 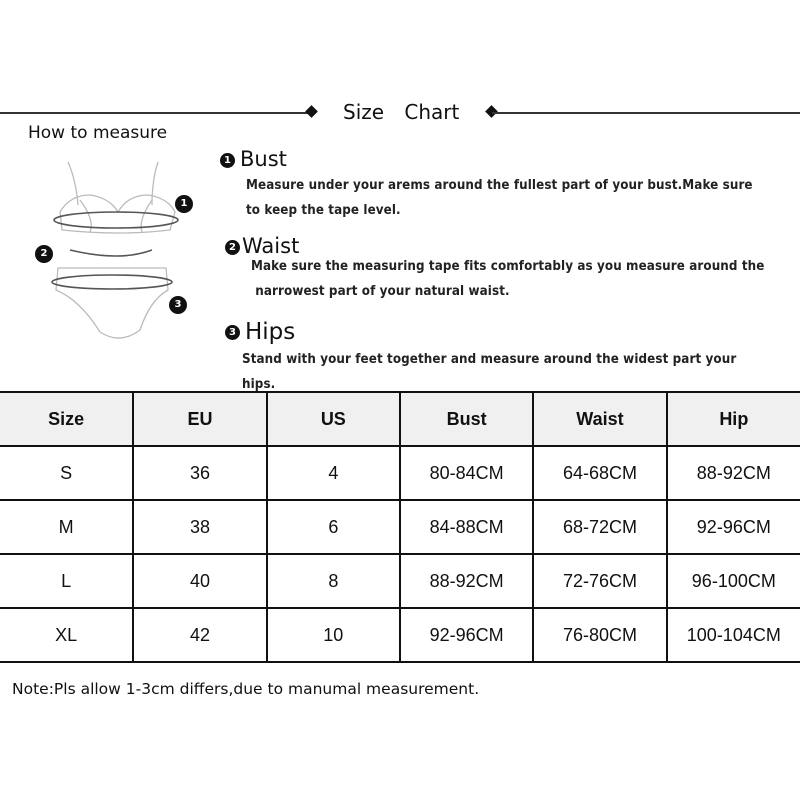 I want to click on cell: 36, so click(x=200, y=473).